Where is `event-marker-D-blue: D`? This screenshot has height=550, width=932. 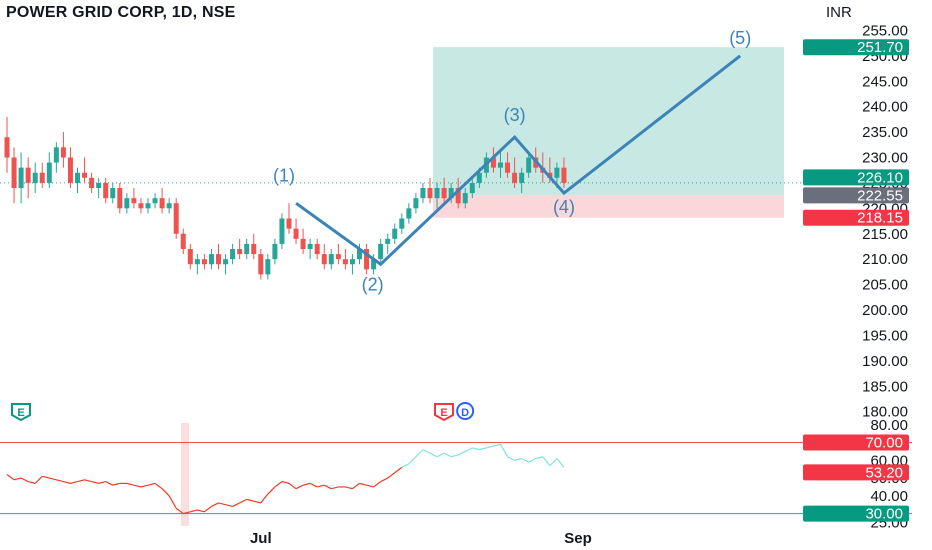
event-marker-D-blue: D is located at coordinates (465, 411).